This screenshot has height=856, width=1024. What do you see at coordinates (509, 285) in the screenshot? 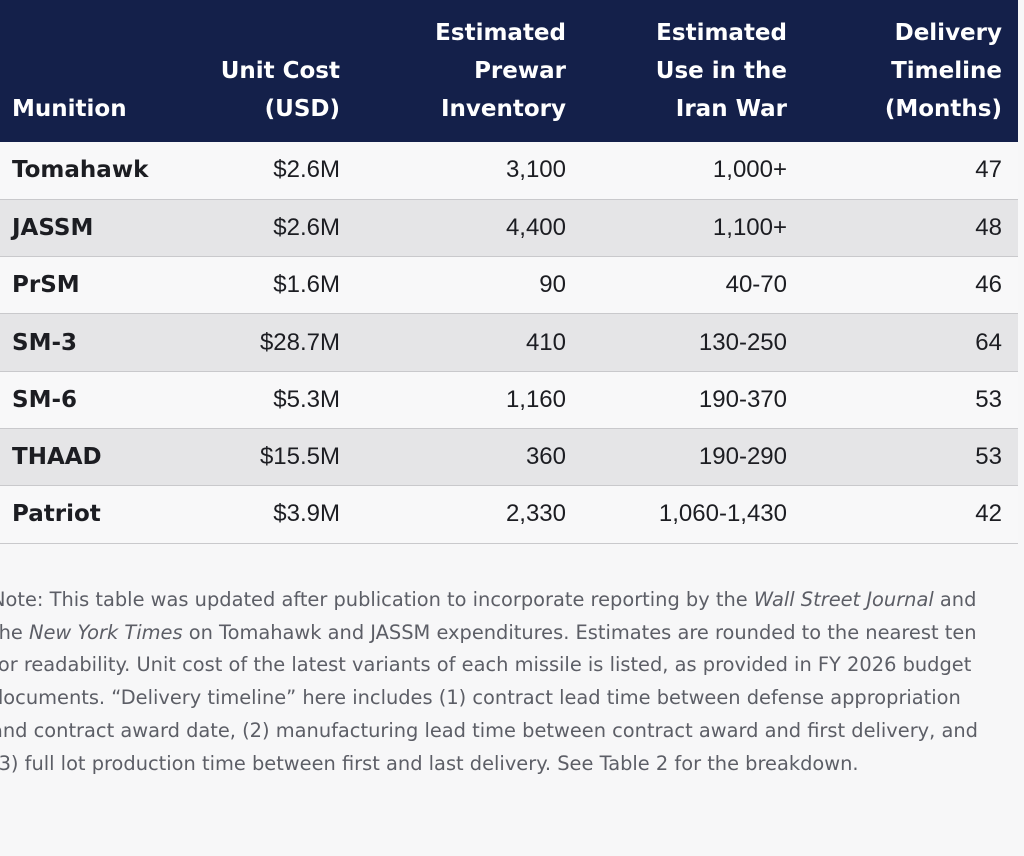
I see `table-row: PrSM $1.6M 90 40-70 46` at bounding box center [509, 285].